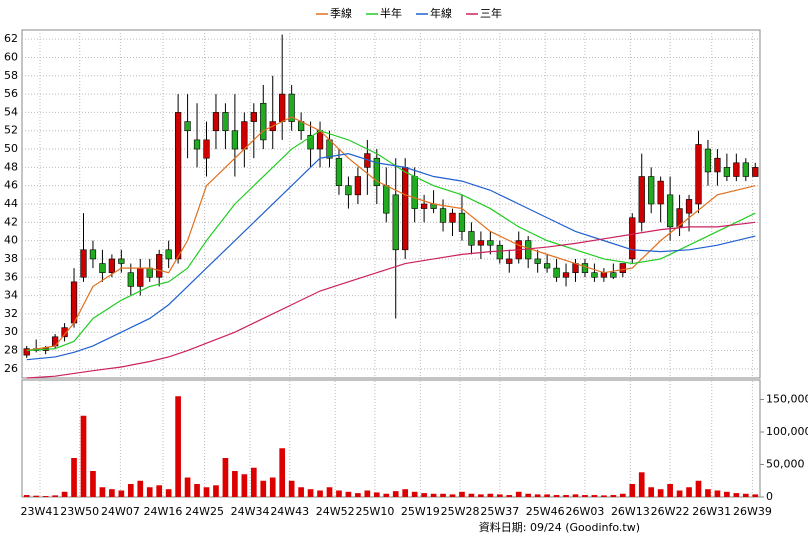 This screenshot has width=808, height=540. What do you see at coordinates (11, 350) in the screenshot?
I see `y-tick-label: 28` at bounding box center [11, 350].